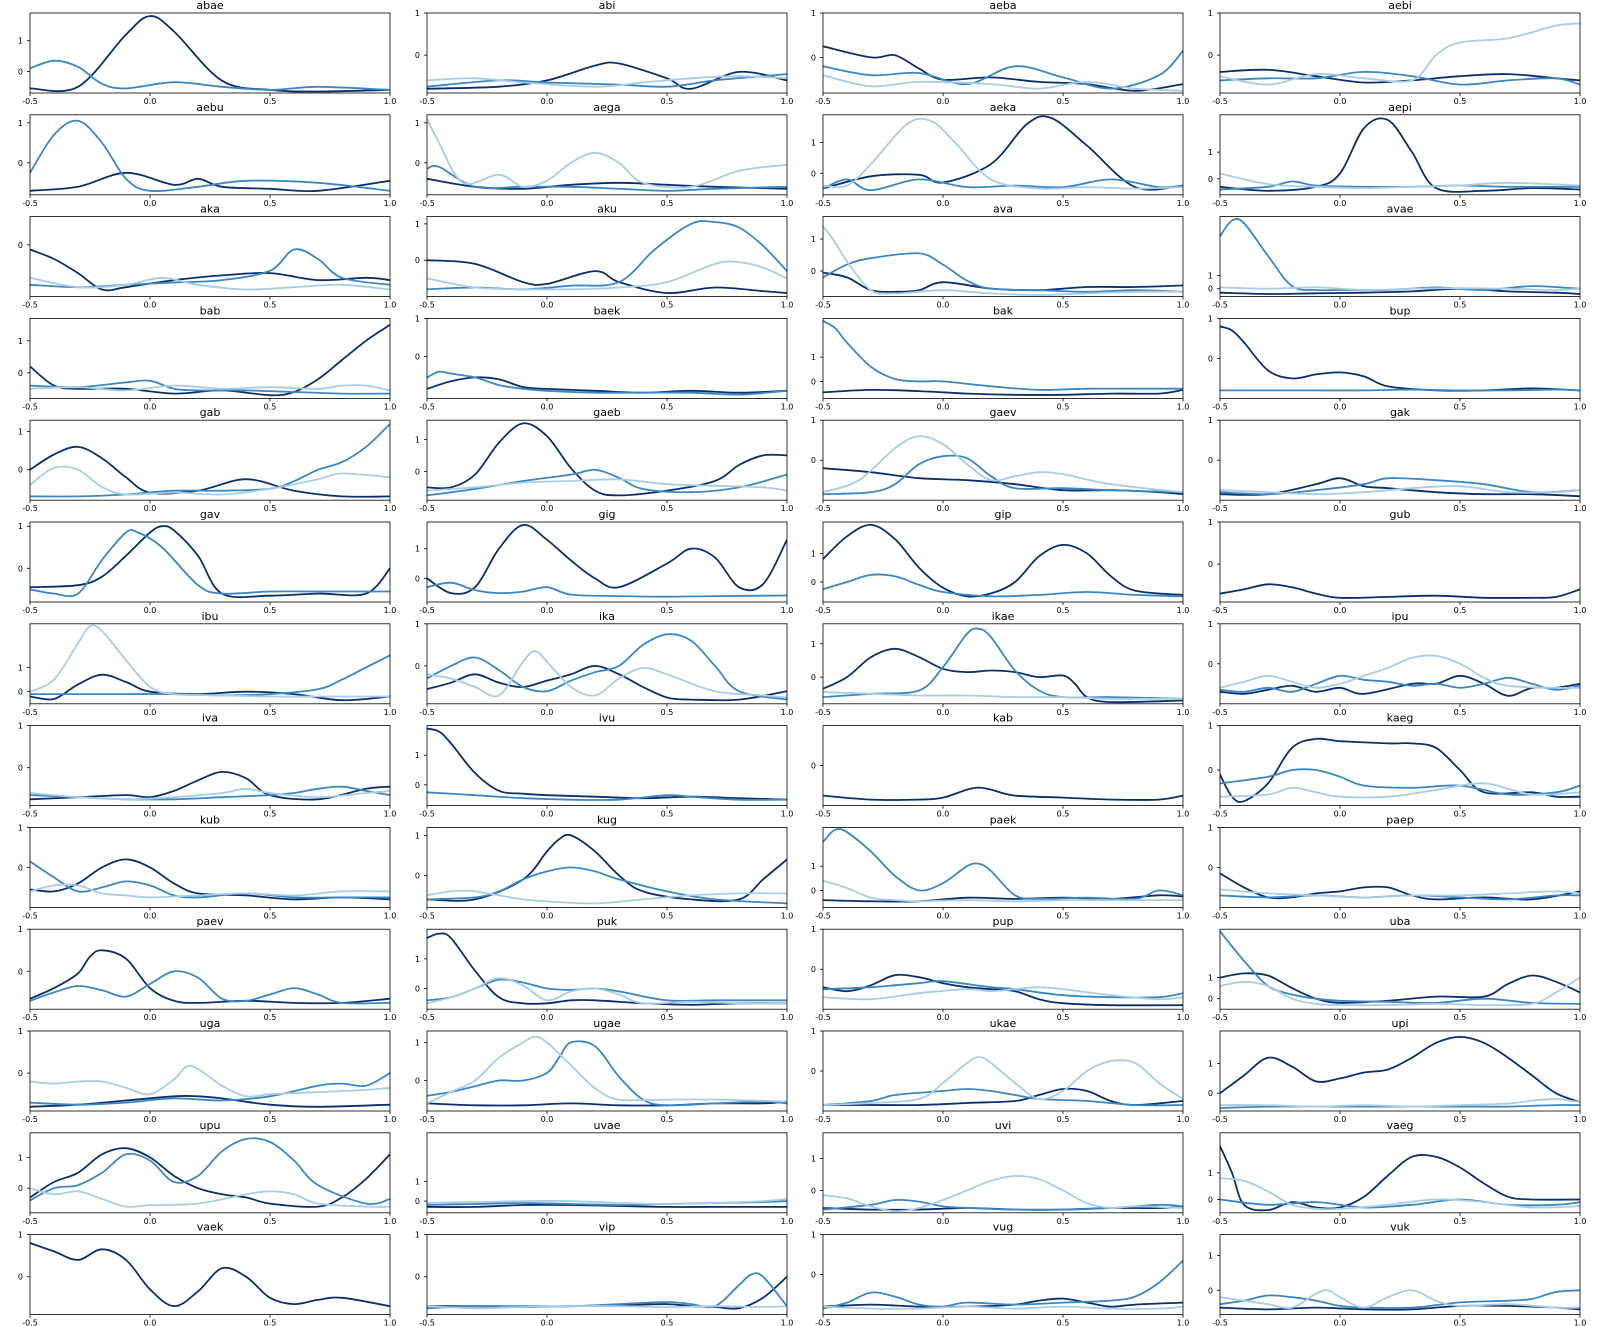 The height and width of the screenshot is (1326, 1600). What do you see at coordinates (1000, 1273) in the screenshot?
I see `panel-vug: vug -0.5 0.0 0.5 1.0 1 0` at bounding box center [1000, 1273].